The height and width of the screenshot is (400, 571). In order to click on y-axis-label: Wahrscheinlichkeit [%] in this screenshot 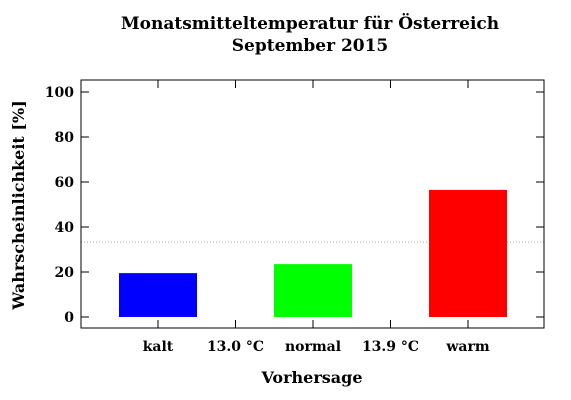, I will do `click(18, 205)`.